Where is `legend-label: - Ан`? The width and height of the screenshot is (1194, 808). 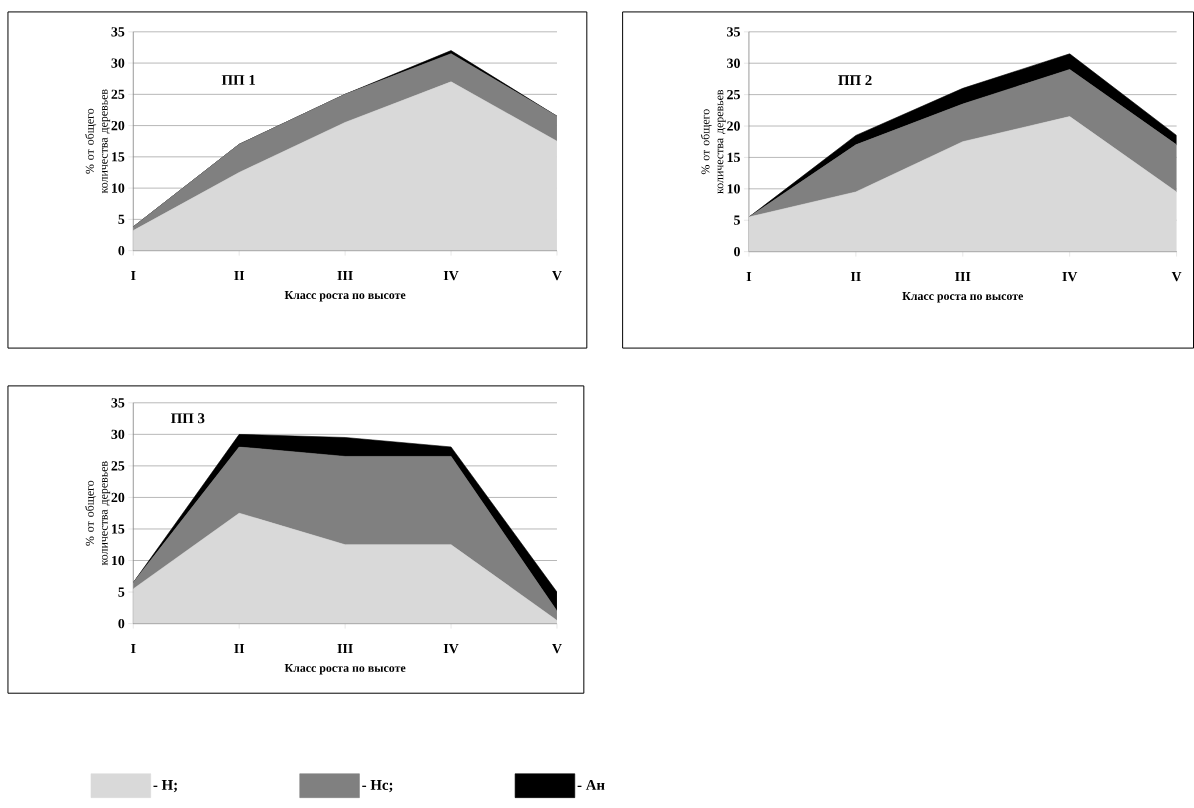 legend-label: - Ан is located at coordinates (591, 785).